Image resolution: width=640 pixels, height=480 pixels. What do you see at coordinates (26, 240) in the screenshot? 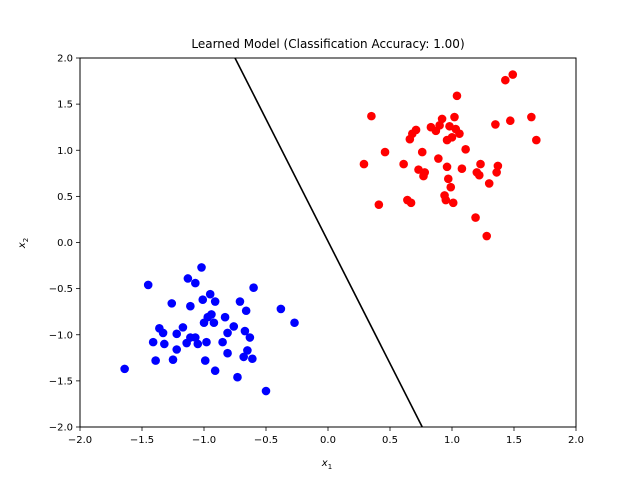
I see `y-axis-label-subscript: 2` at bounding box center [26, 240].